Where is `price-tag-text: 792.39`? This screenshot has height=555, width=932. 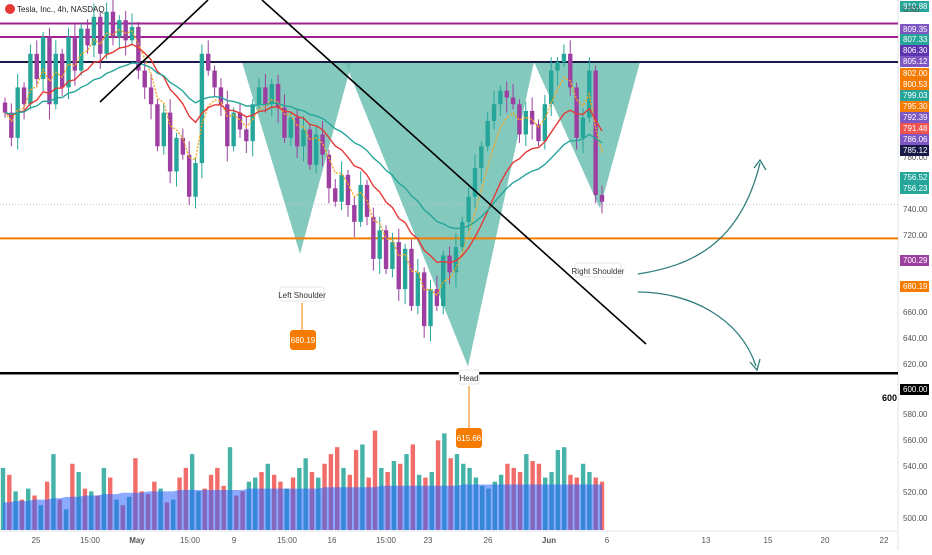 price-tag-text: 792.39 is located at coordinates (915, 117).